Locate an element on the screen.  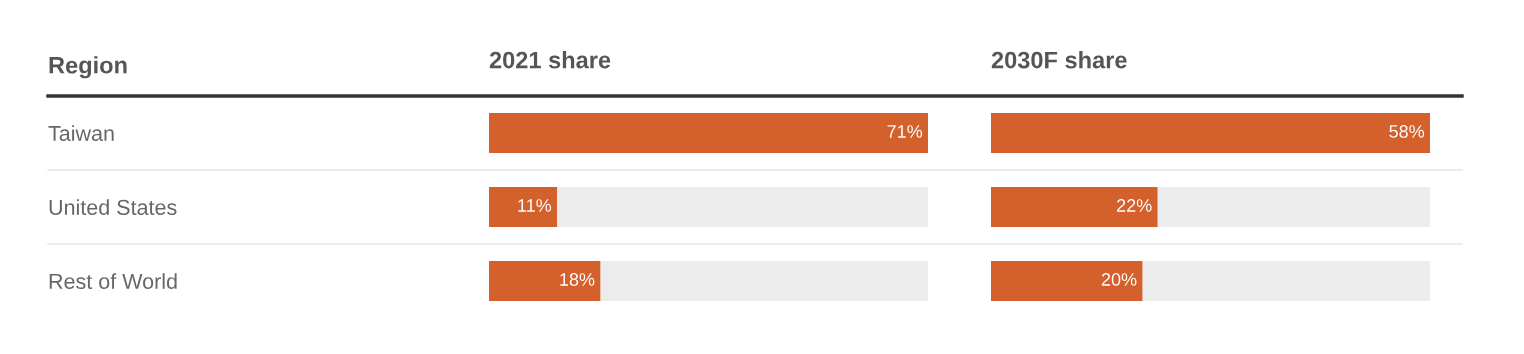
y-tick-label: United States is located at coordinates (113, 207).